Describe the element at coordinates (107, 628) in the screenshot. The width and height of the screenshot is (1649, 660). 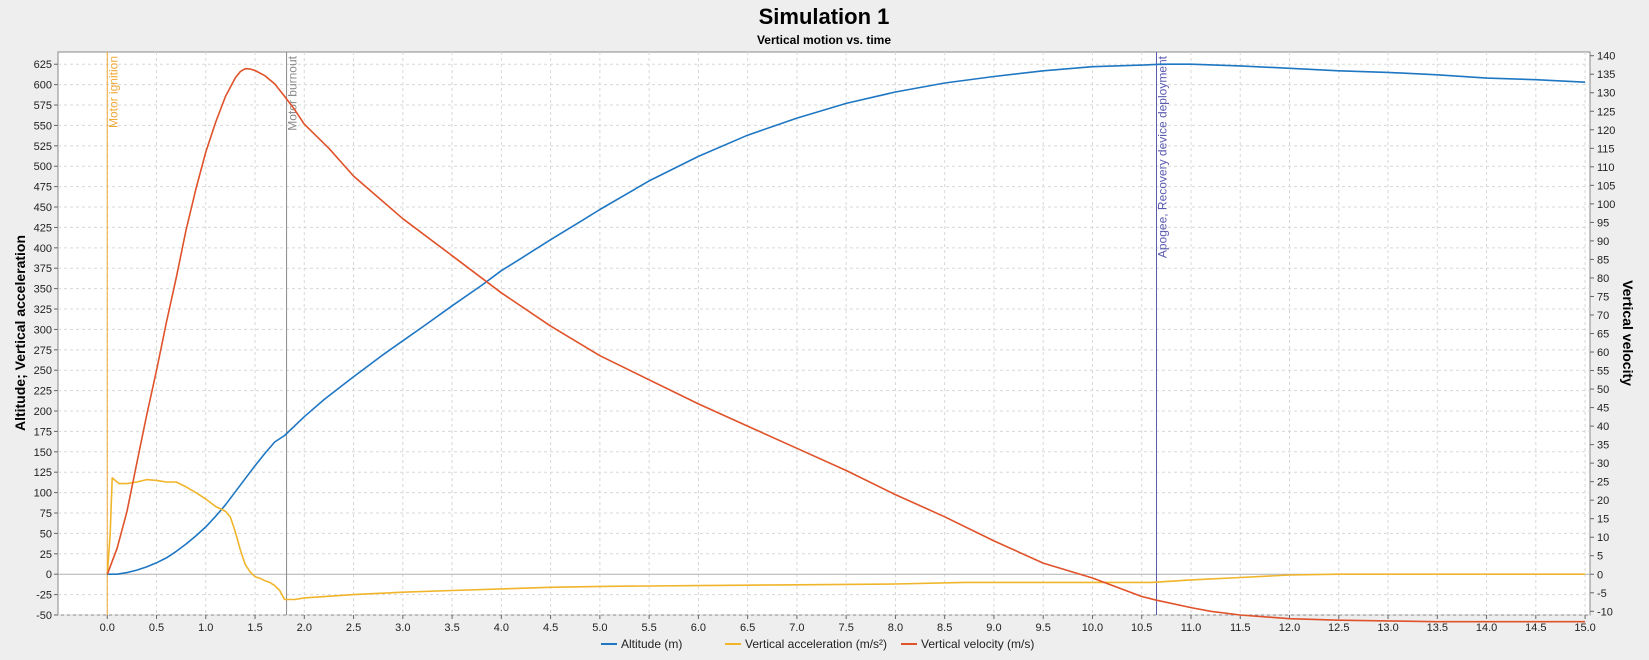
I see `x-tick-label: 0.0` at that location.